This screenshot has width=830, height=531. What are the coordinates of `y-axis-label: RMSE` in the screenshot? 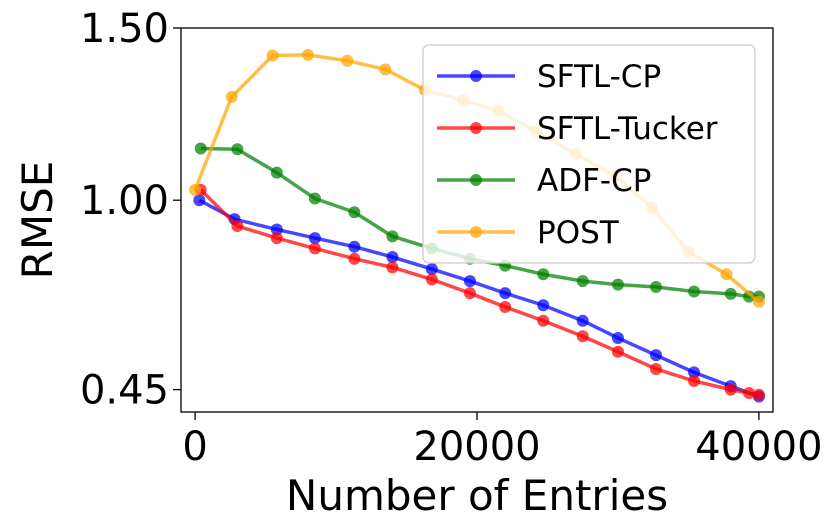 It's located at (37, 220).